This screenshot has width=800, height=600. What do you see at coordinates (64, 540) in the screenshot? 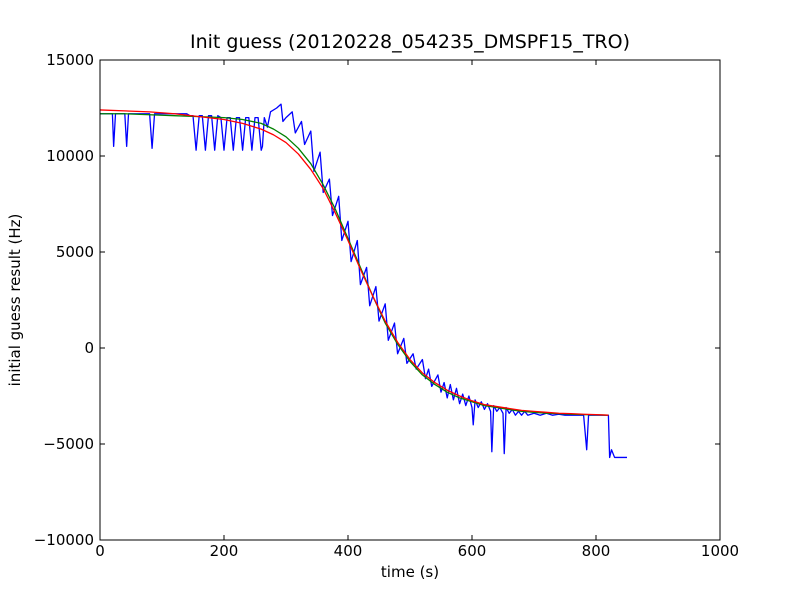
I see `y-tick-label: −10000` at bounding box center [64, 540].